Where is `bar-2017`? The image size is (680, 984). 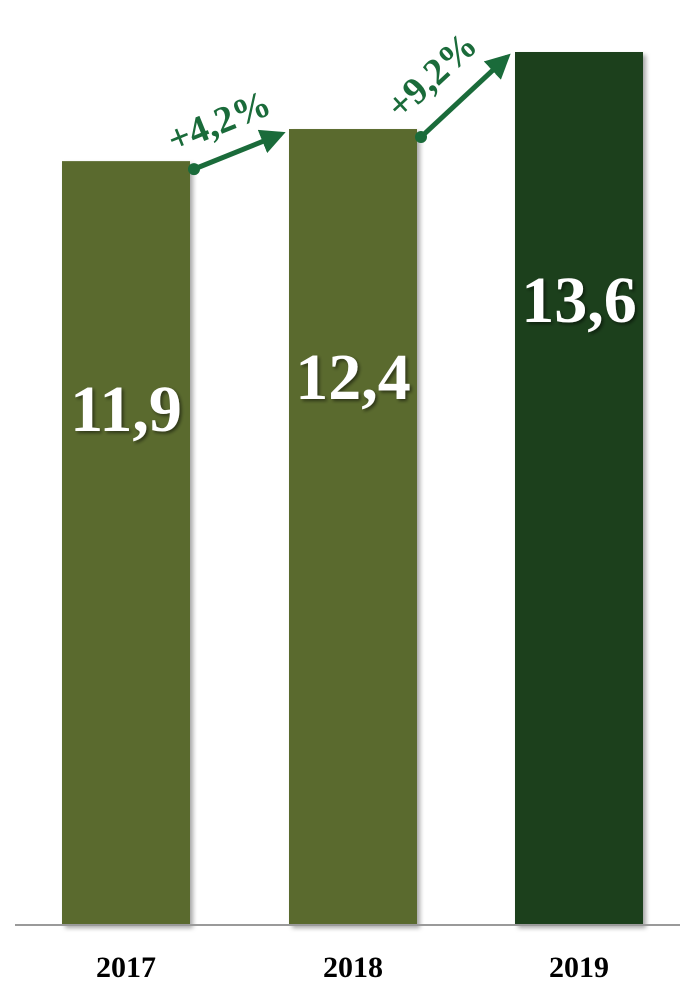 bar-2017 is located at coordinates (126, 543).